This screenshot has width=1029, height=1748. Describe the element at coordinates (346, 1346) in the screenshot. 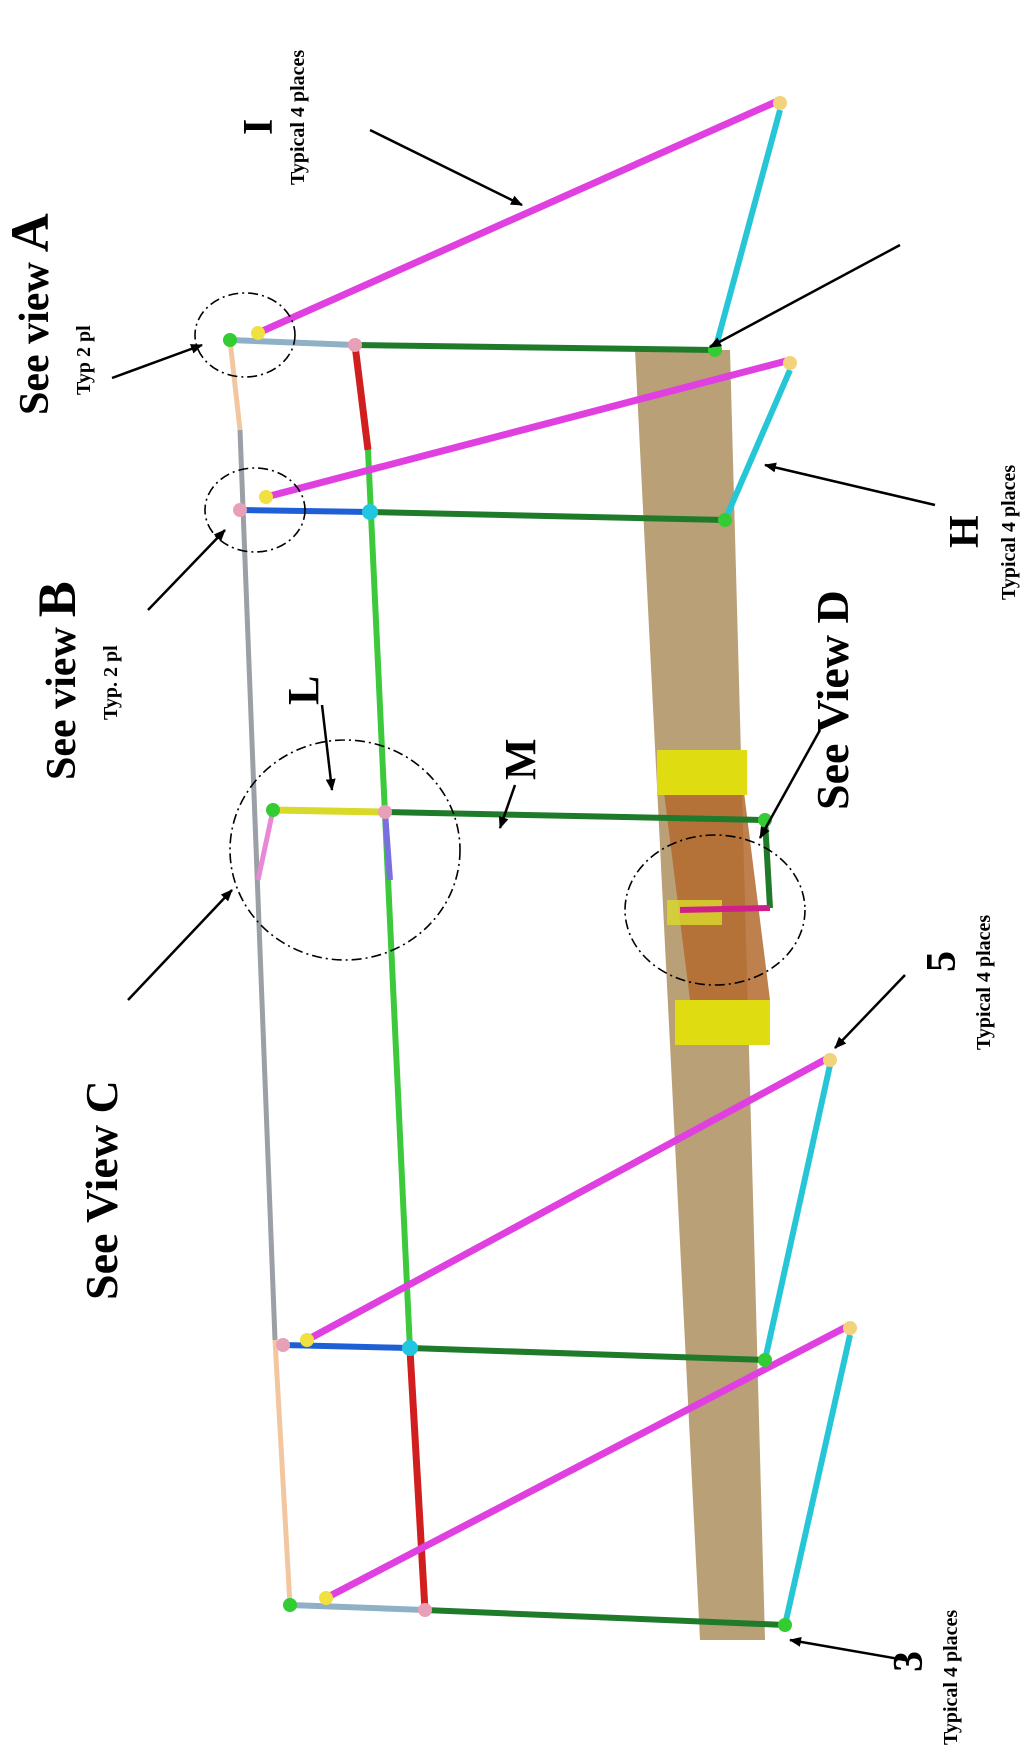

I see `post-4-upper-link` at that location.